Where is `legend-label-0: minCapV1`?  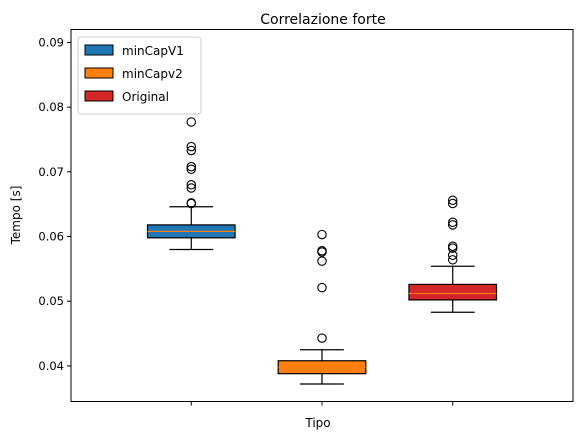
legend-label-0: minCapV1 is located at coordinates (153, 51).